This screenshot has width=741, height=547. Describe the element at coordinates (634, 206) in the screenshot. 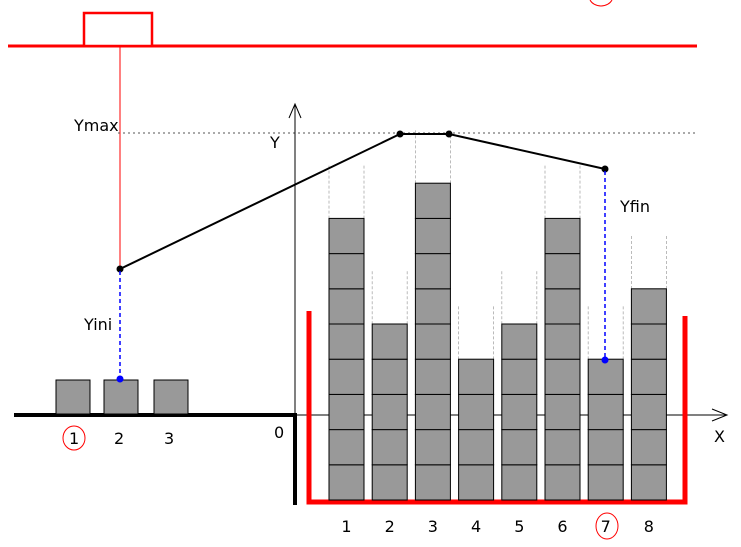

I see `yfin-label: Yfin` at that location.